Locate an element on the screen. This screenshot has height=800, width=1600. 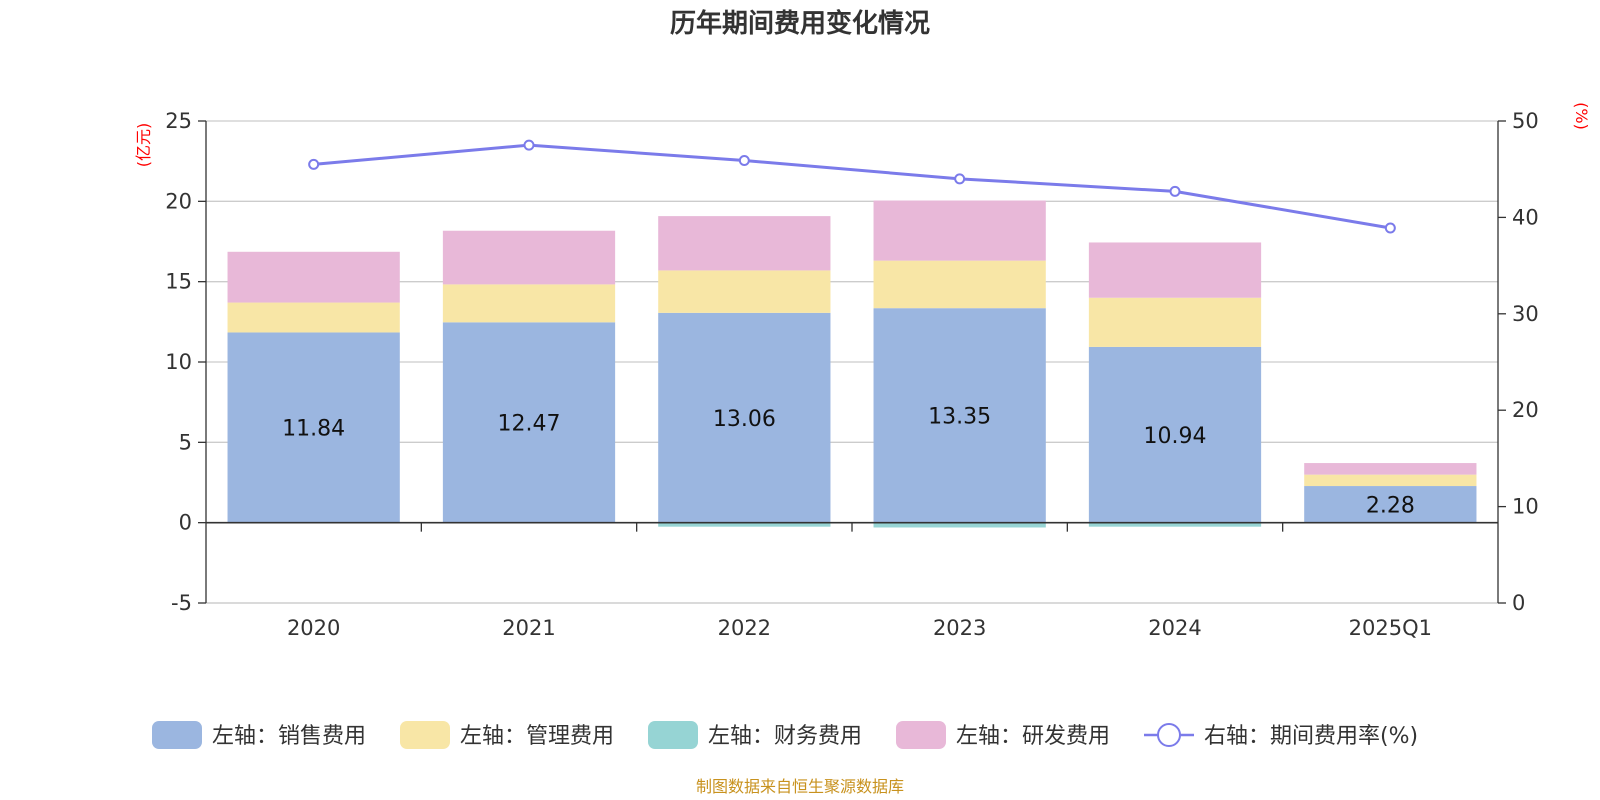
legend: 左轴：销售费用 左轴：管理费用 左轴：财务费用 左轴：研发费用 右轴：期间费用率(%) is located at coordinates (785, 735).